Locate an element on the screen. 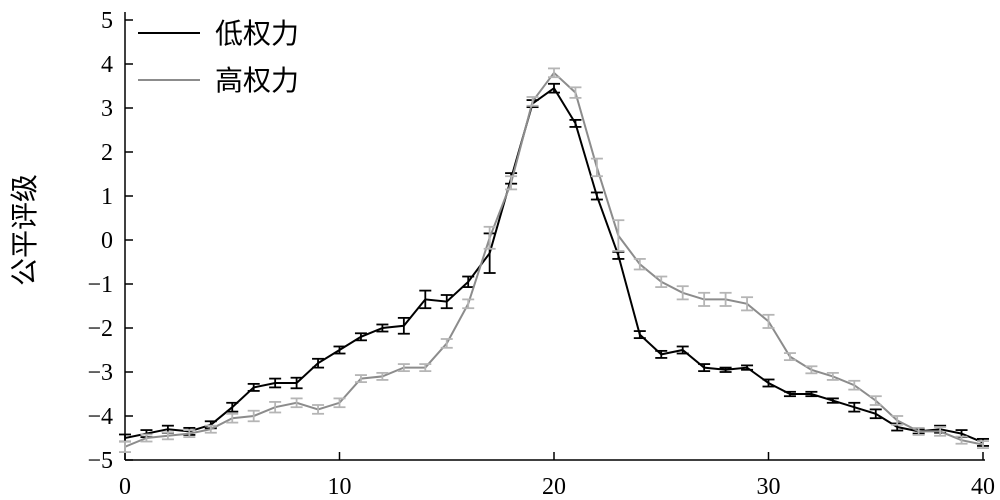 Image resolution: width=1000 pixels, height=500 pixels. legend-label: 低权力 is located at coordinates (257, 33).